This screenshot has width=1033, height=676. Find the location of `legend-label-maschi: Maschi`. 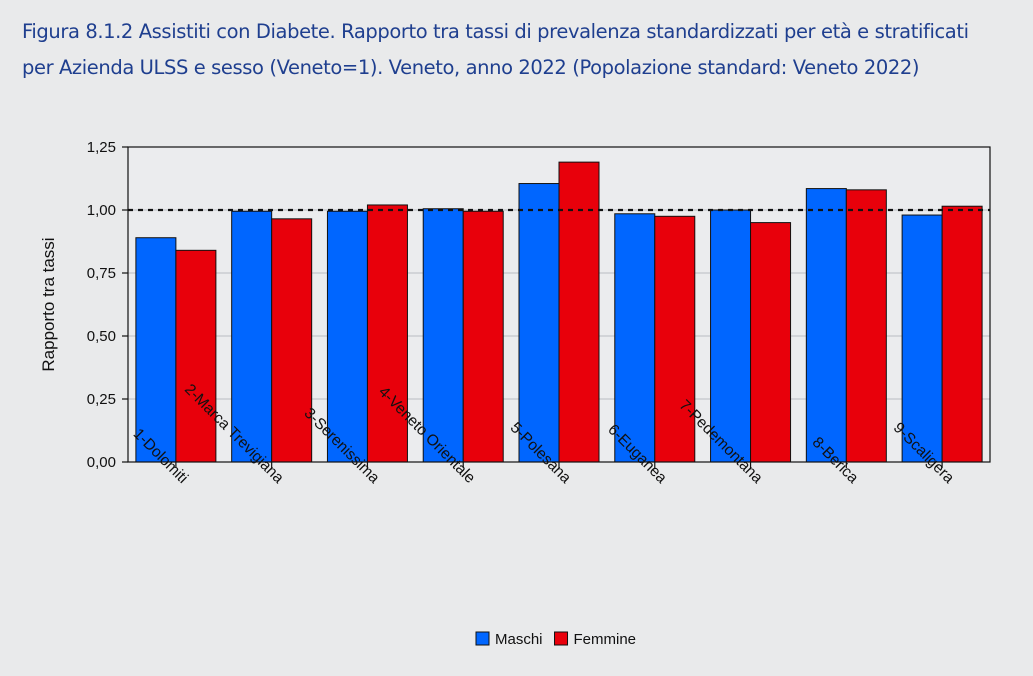

legend-label-maschi: Maschi is located at coordinates (519, 639).